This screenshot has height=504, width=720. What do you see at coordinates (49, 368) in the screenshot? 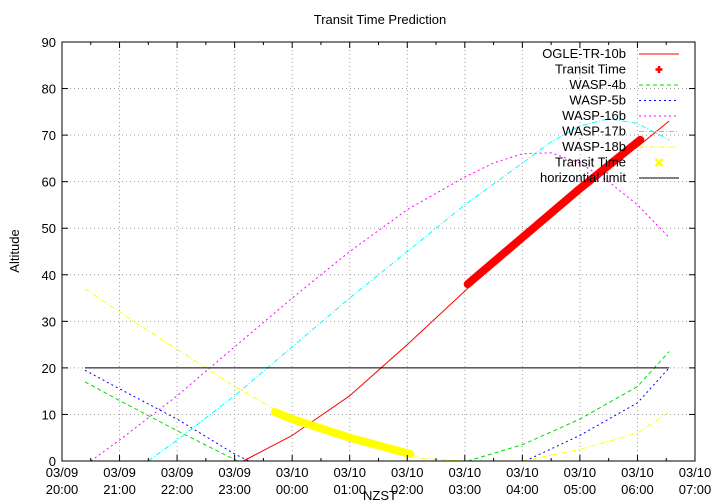
I see `y-tick-label: 20` at bounding box center [49, 368].